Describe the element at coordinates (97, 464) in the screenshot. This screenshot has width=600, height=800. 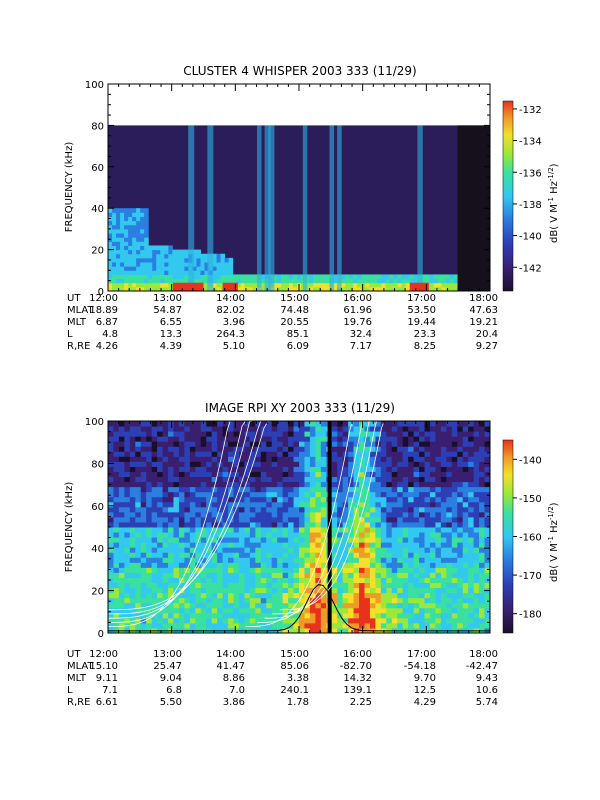
I see `y-tick-label: 80` at that location.